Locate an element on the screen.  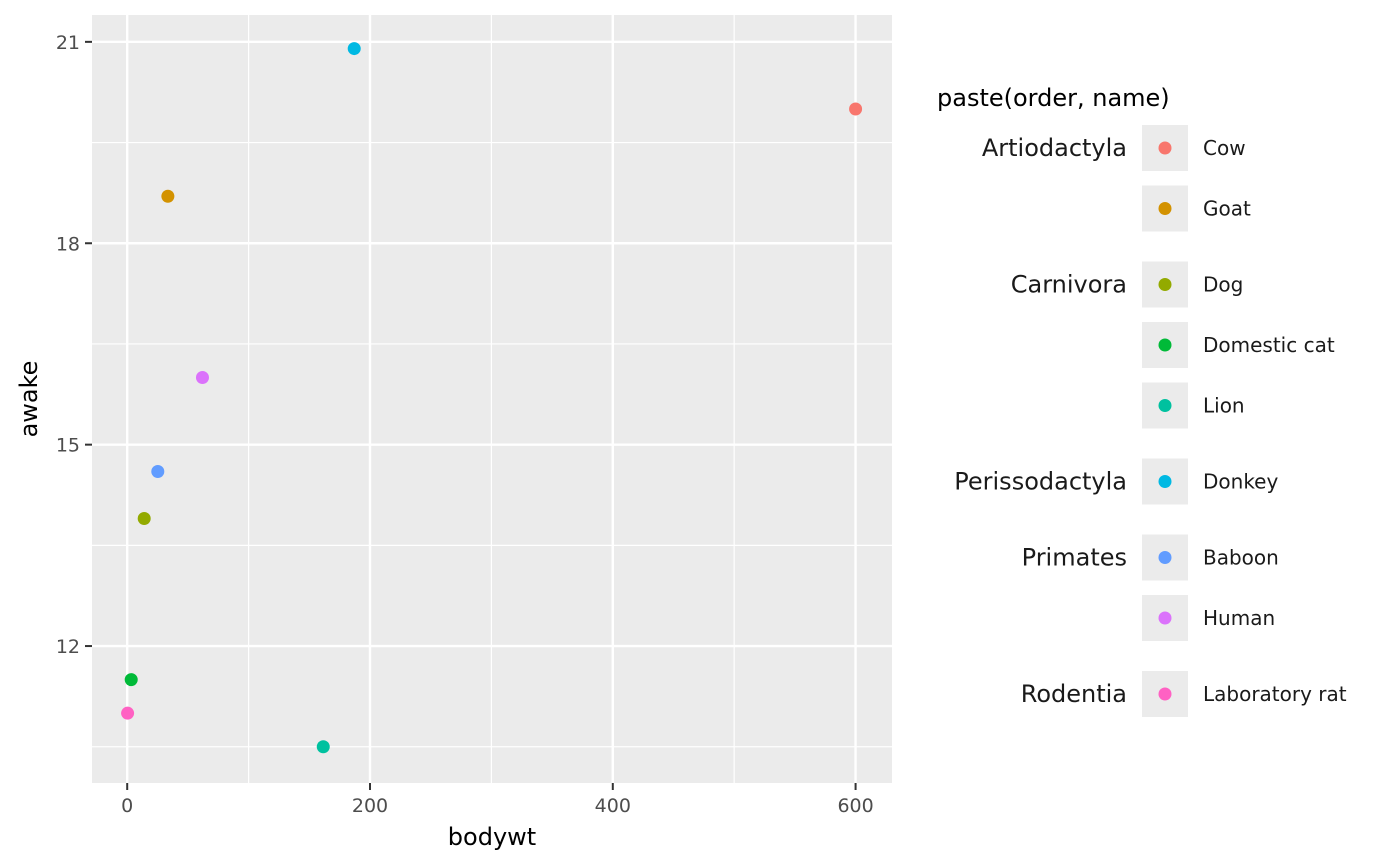
legend-item-label: Laboratory rat is located at coordinates (1275, 694).